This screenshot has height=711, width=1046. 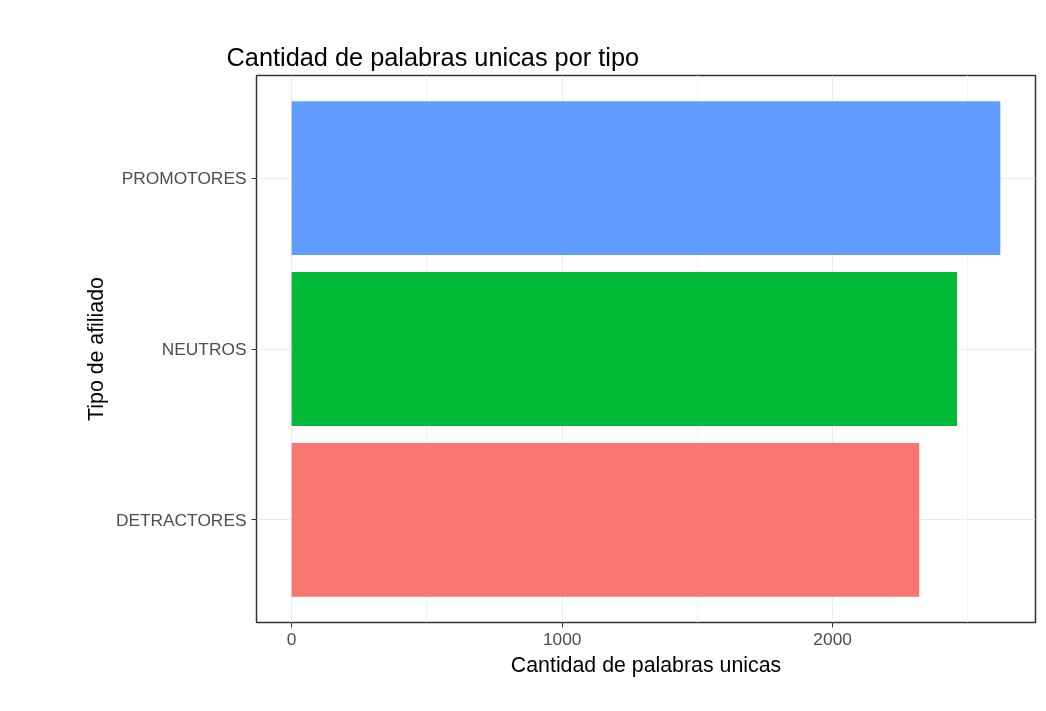 I want to click on x-tick-label: 1000, so click(x=562, y=638).